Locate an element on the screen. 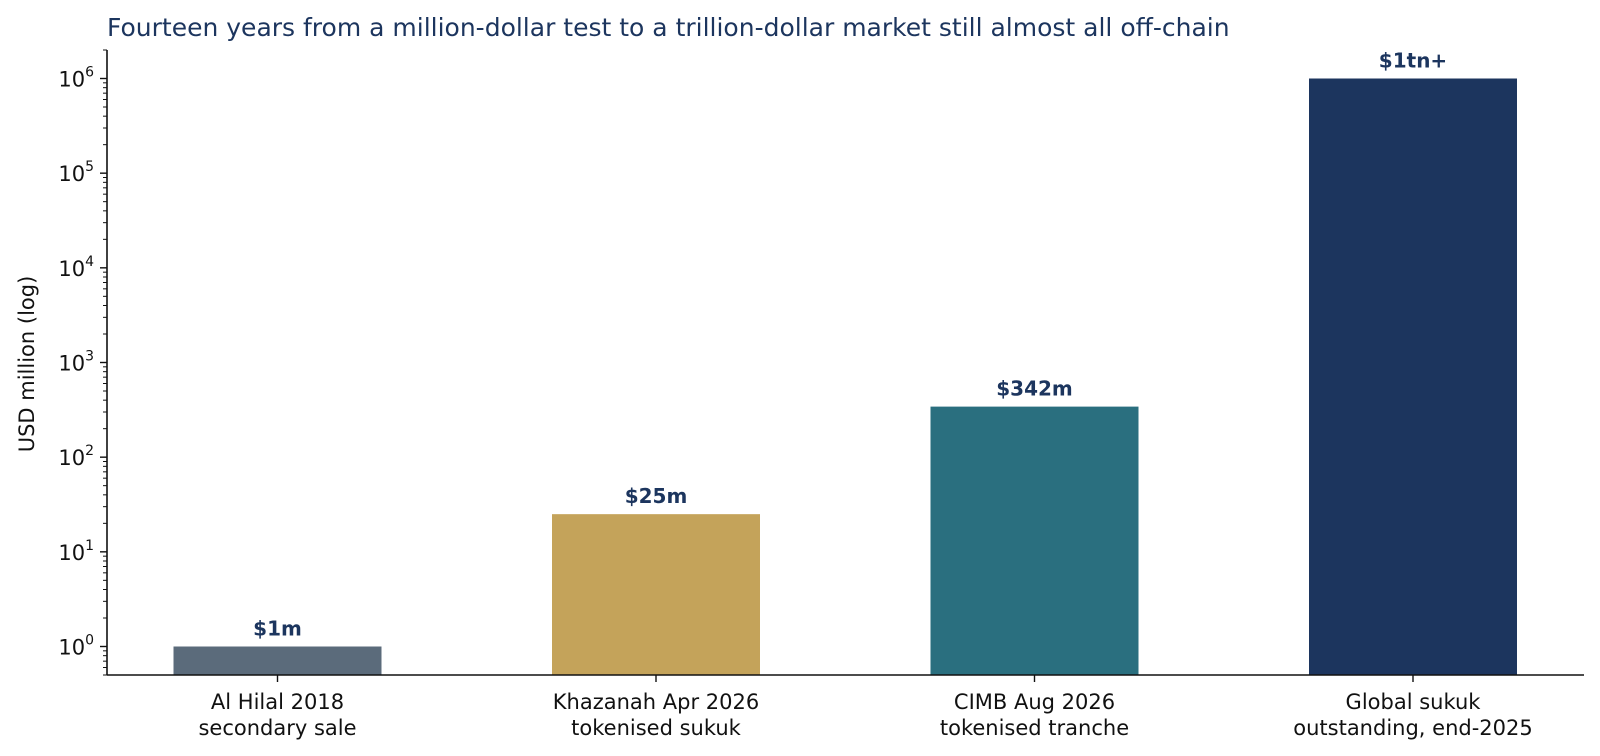 The width and height of the screenshot is (1600, 756). y-tick-label: 10⁶ is located at coordinates (76, 78).